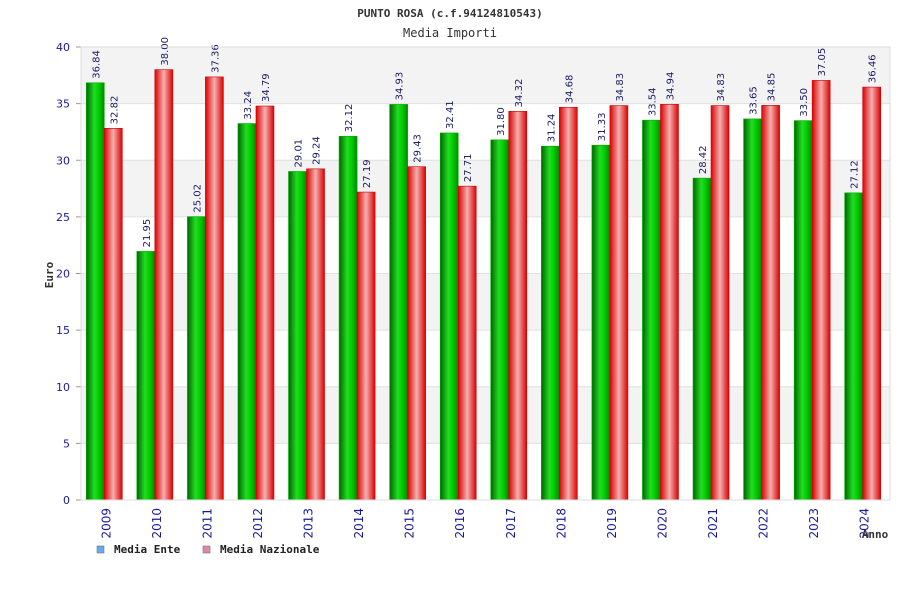 The height and width of the screenshot is (600, 900). What do you see at coordinates (670, 86) in the screenshot?
I see `data-label: 34.94` at bounding box center [670, 86].